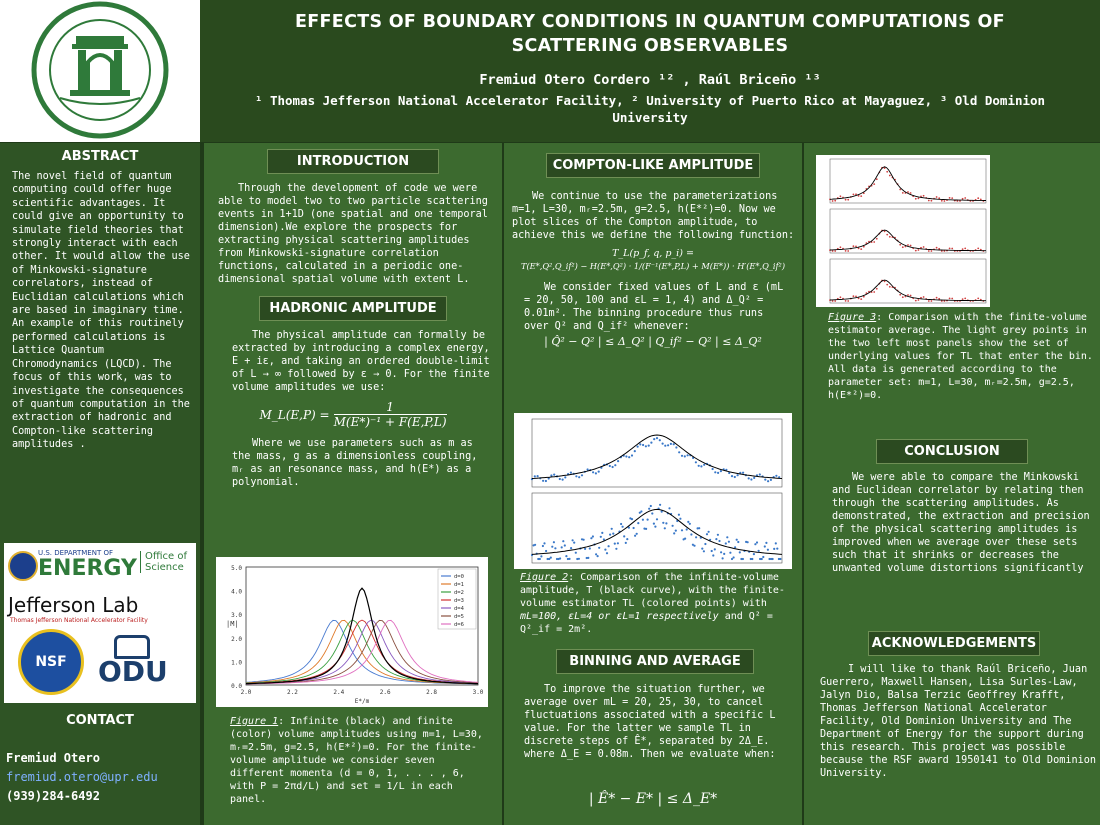 The image size is (1100, 825). Describe the element at coordinates (236, 686) in the screenshot. I see `fig1-ytick-label: 0.0` at that location.